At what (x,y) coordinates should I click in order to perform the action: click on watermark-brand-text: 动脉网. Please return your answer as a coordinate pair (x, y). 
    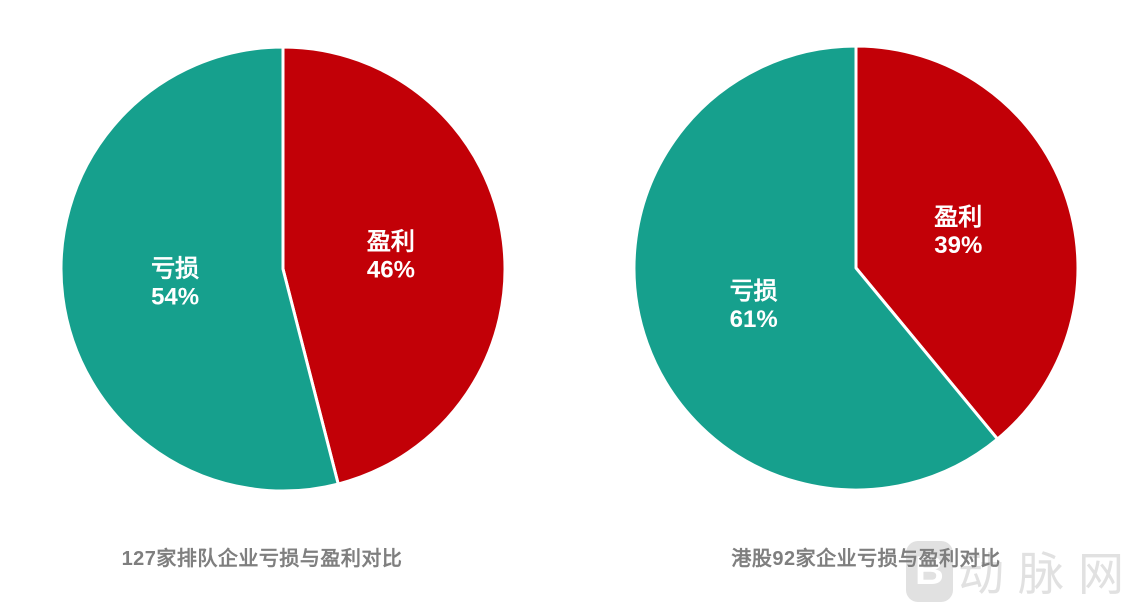
    Looking at the image, I should click on (1048, 574).